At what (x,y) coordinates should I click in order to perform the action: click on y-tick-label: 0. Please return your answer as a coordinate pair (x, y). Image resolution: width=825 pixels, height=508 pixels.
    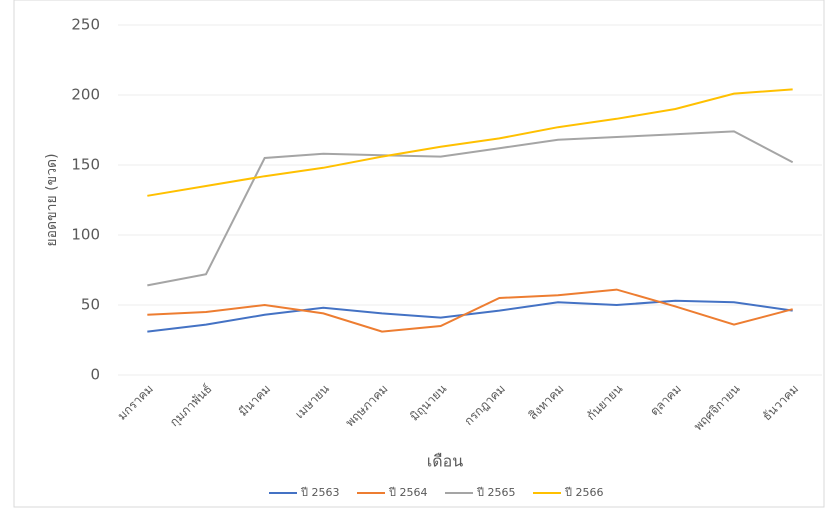
    Looking at the image, I should click on (95, 375).